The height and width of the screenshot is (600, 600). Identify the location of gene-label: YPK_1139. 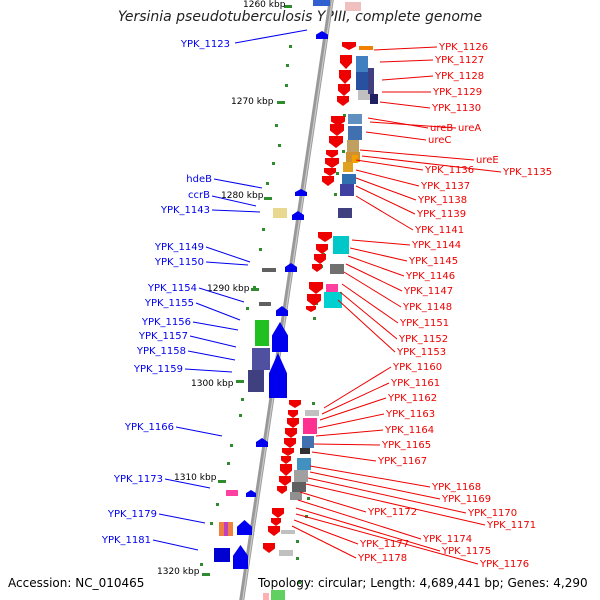
(441, 214).